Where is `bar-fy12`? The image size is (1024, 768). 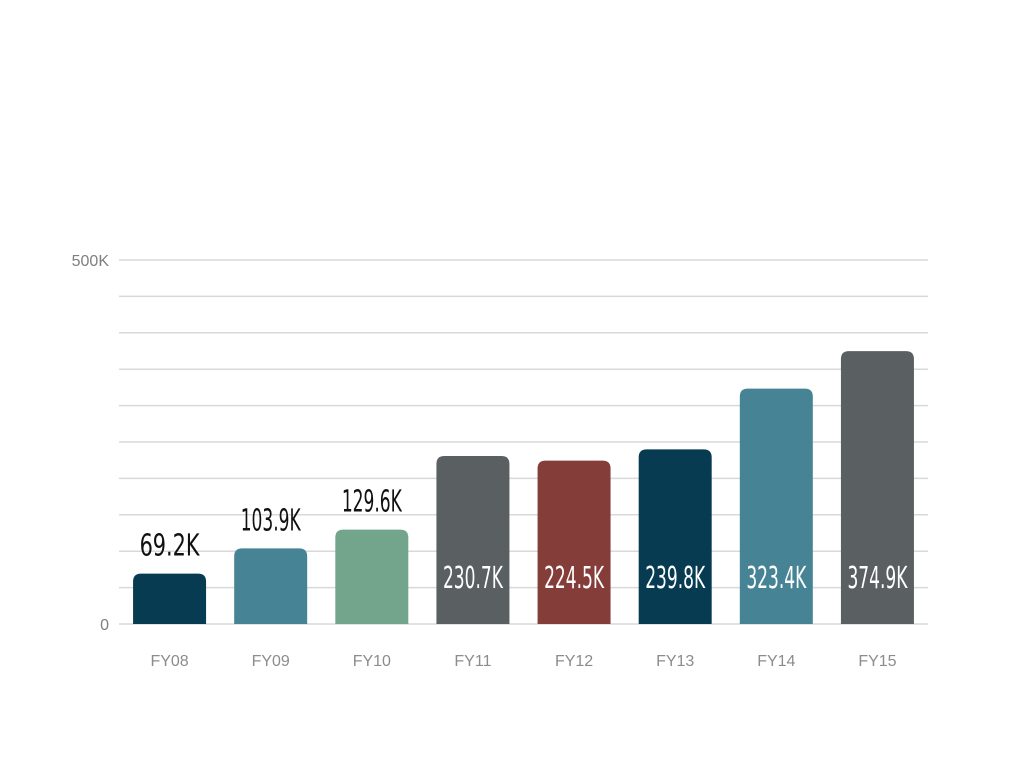 bar-fy12 is located at coordinates (574, 542).